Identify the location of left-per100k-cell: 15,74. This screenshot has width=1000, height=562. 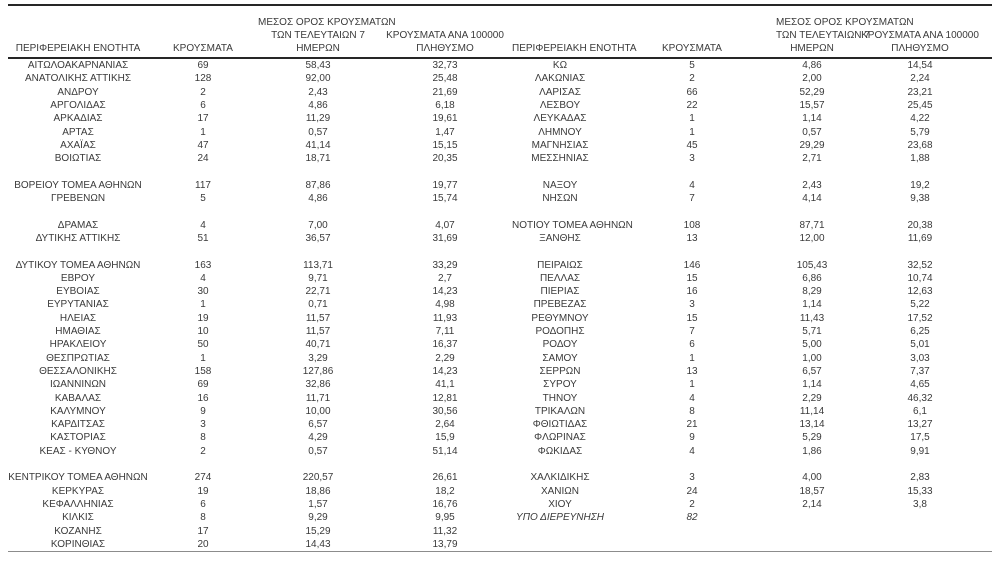
(445, 199).